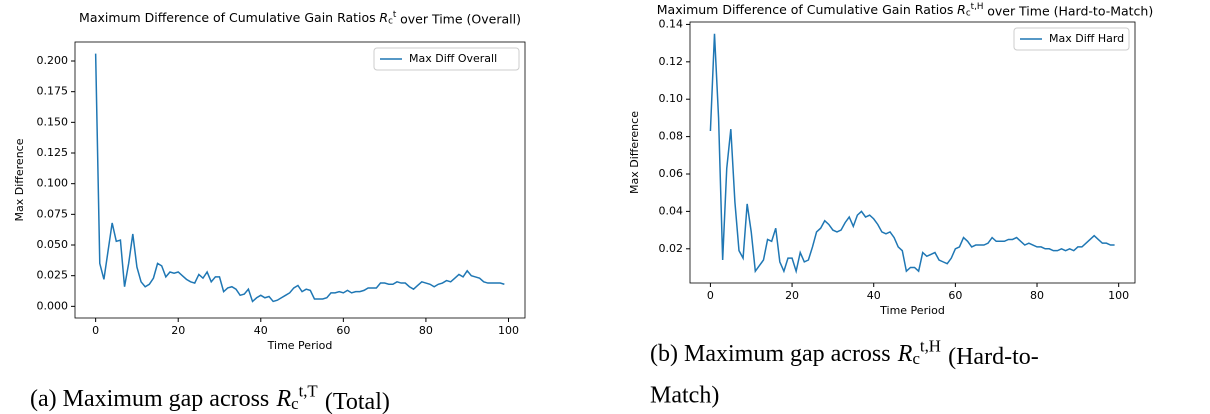 The width and height of the screenshot is (1210, 414). I want to click on text-part: t, so click(395, 15).